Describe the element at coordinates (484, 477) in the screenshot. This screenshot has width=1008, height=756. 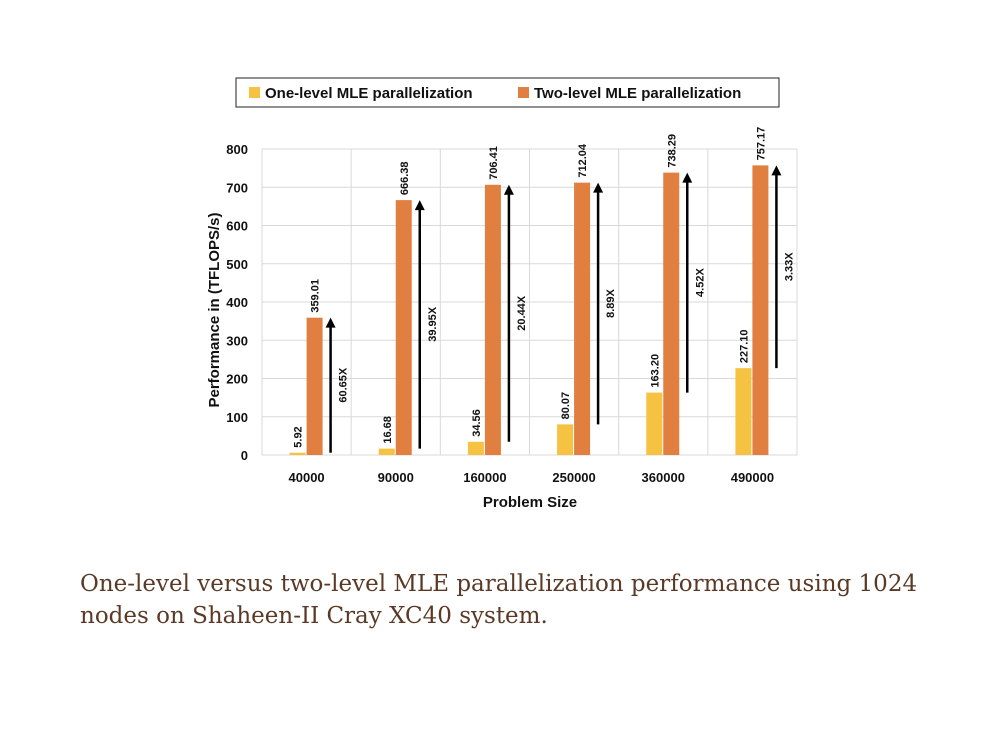
I see `x-tick-label: 160000` at that location.